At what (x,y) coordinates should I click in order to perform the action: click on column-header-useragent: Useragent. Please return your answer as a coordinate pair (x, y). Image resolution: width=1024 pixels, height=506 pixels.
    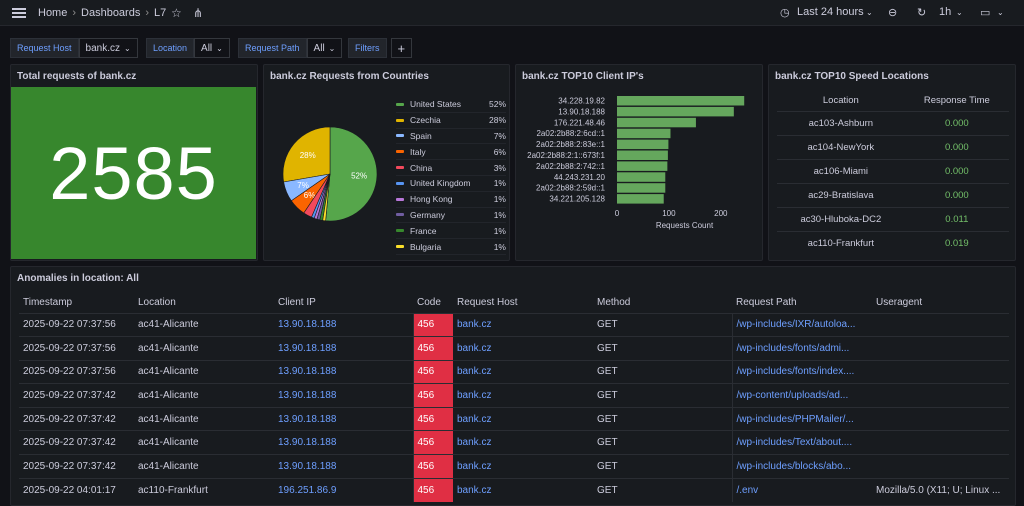
    Looking at the image, I should click on (899, 303).